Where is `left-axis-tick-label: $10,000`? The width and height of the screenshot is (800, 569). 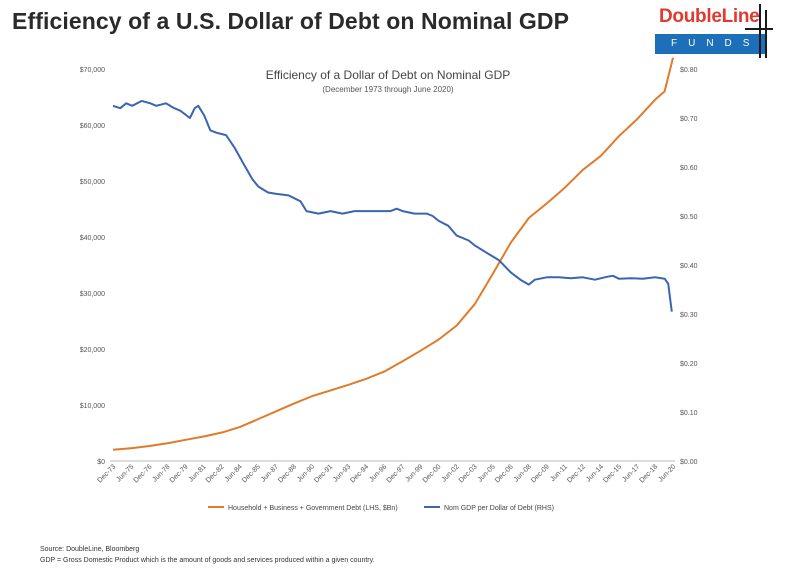
left-axis-tick-label: $10,000 is located at coordinates (92, 406).